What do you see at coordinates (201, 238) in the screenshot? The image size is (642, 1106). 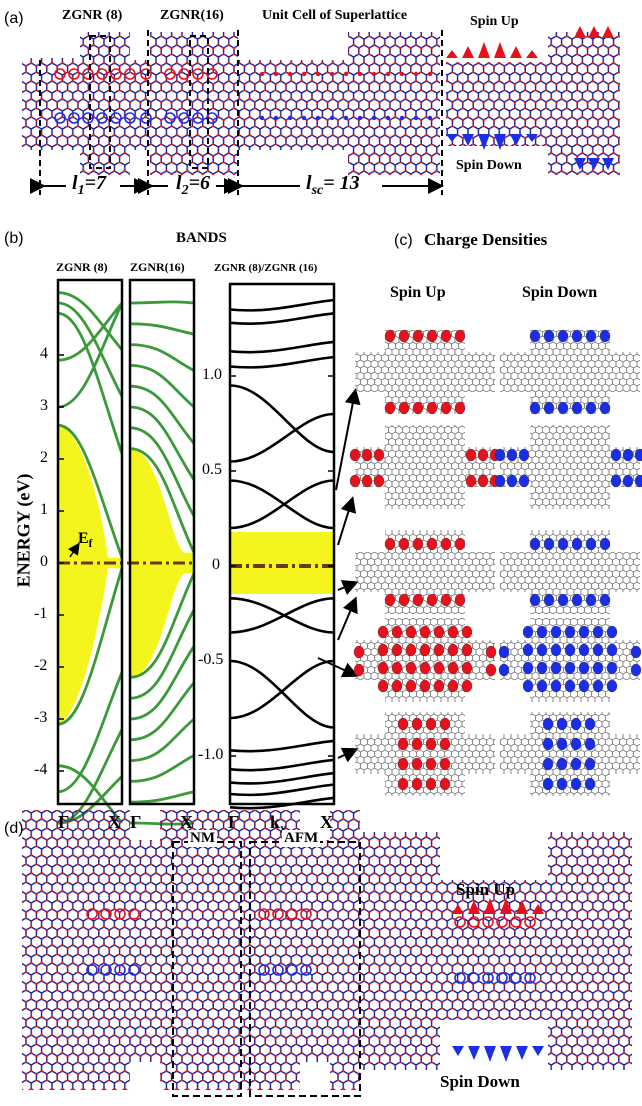 I see `bands-title: BANDS` at bounding box center [201, 238].